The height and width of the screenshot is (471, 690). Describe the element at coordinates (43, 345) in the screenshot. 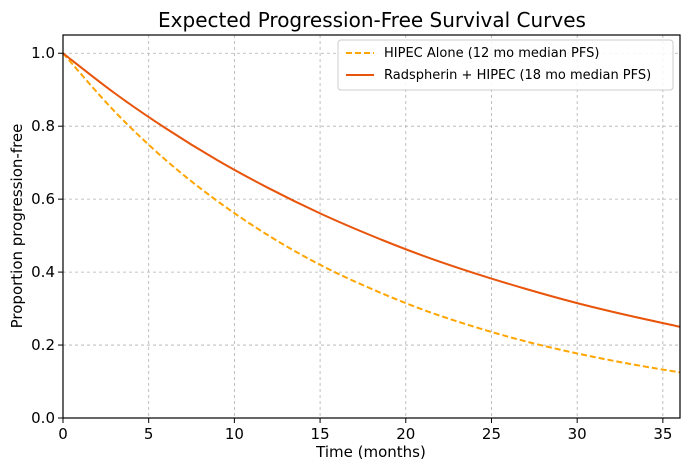

I see `y-tick-label: 0.2` at that location.